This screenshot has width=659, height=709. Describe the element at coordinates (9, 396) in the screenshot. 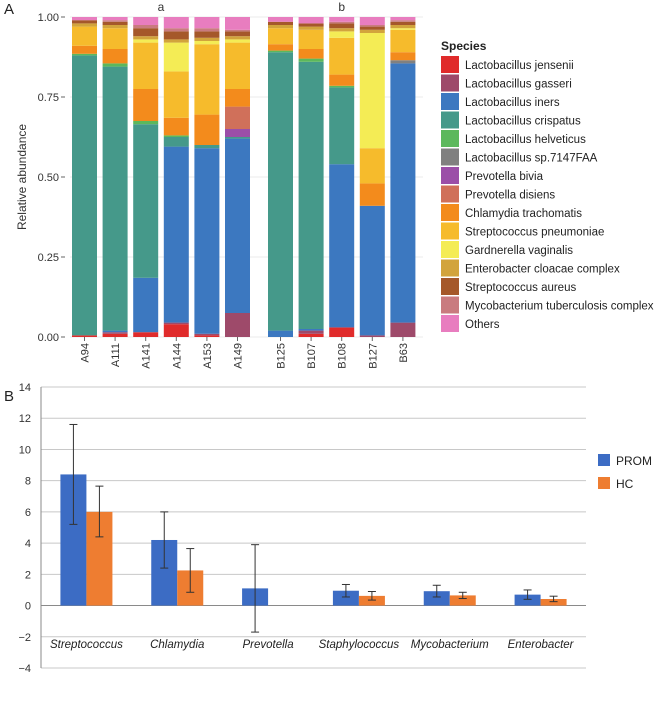

I see `panel-b-label: B` at that location.